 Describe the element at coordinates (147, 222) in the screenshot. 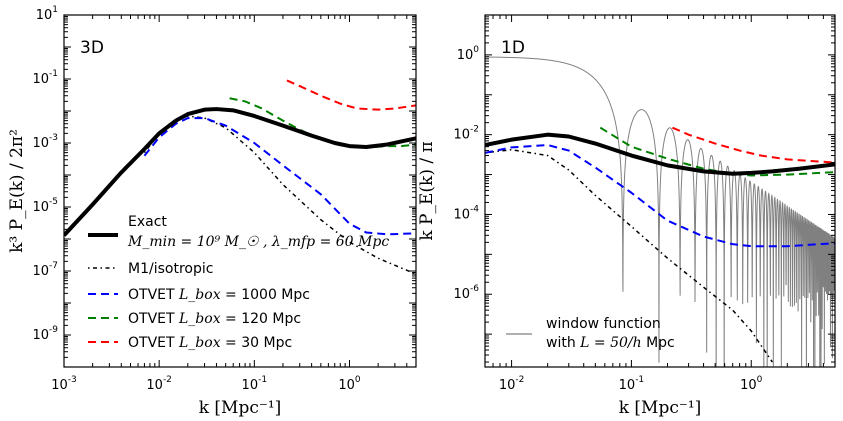

I see `legend-label-exact: Exact` at that location.